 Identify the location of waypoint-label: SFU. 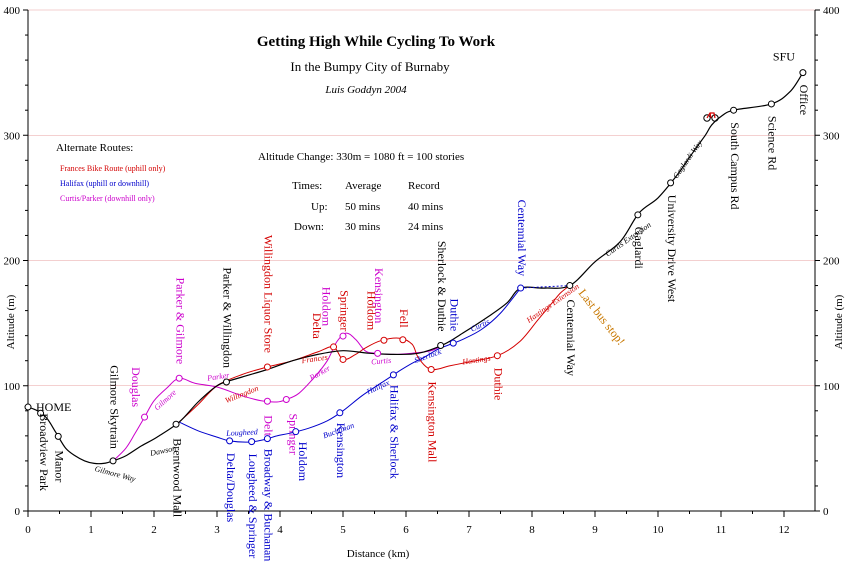
(784, 57).